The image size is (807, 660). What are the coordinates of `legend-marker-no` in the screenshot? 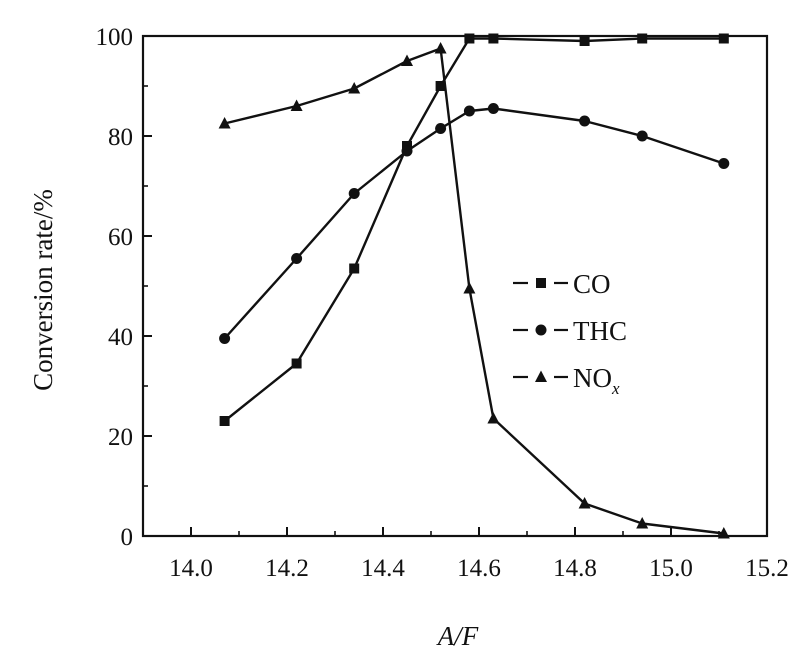 It's located at (541, 376).